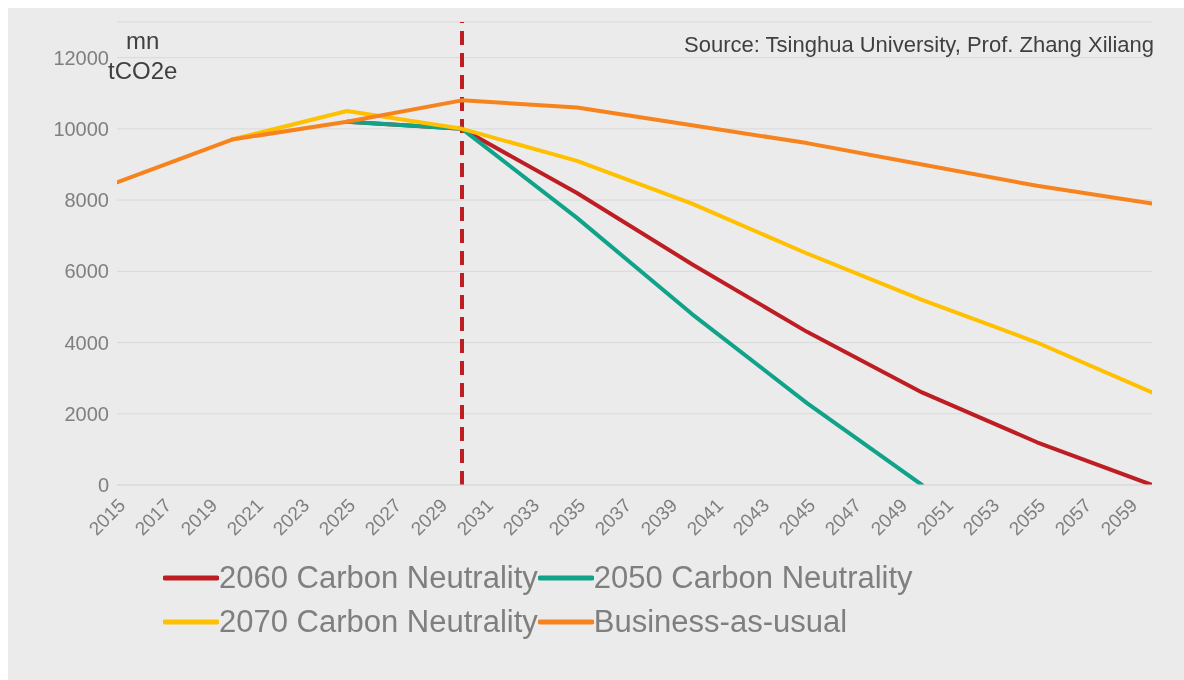  I want to click on legend-label: 2070 Carbon Neutrality, so click(378, 622).